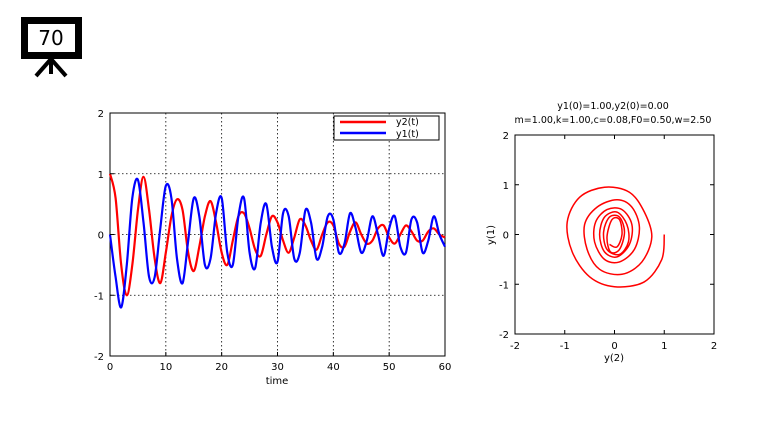 The image size is (759, 426). I want to click on plot-frame, so click(614, 234).